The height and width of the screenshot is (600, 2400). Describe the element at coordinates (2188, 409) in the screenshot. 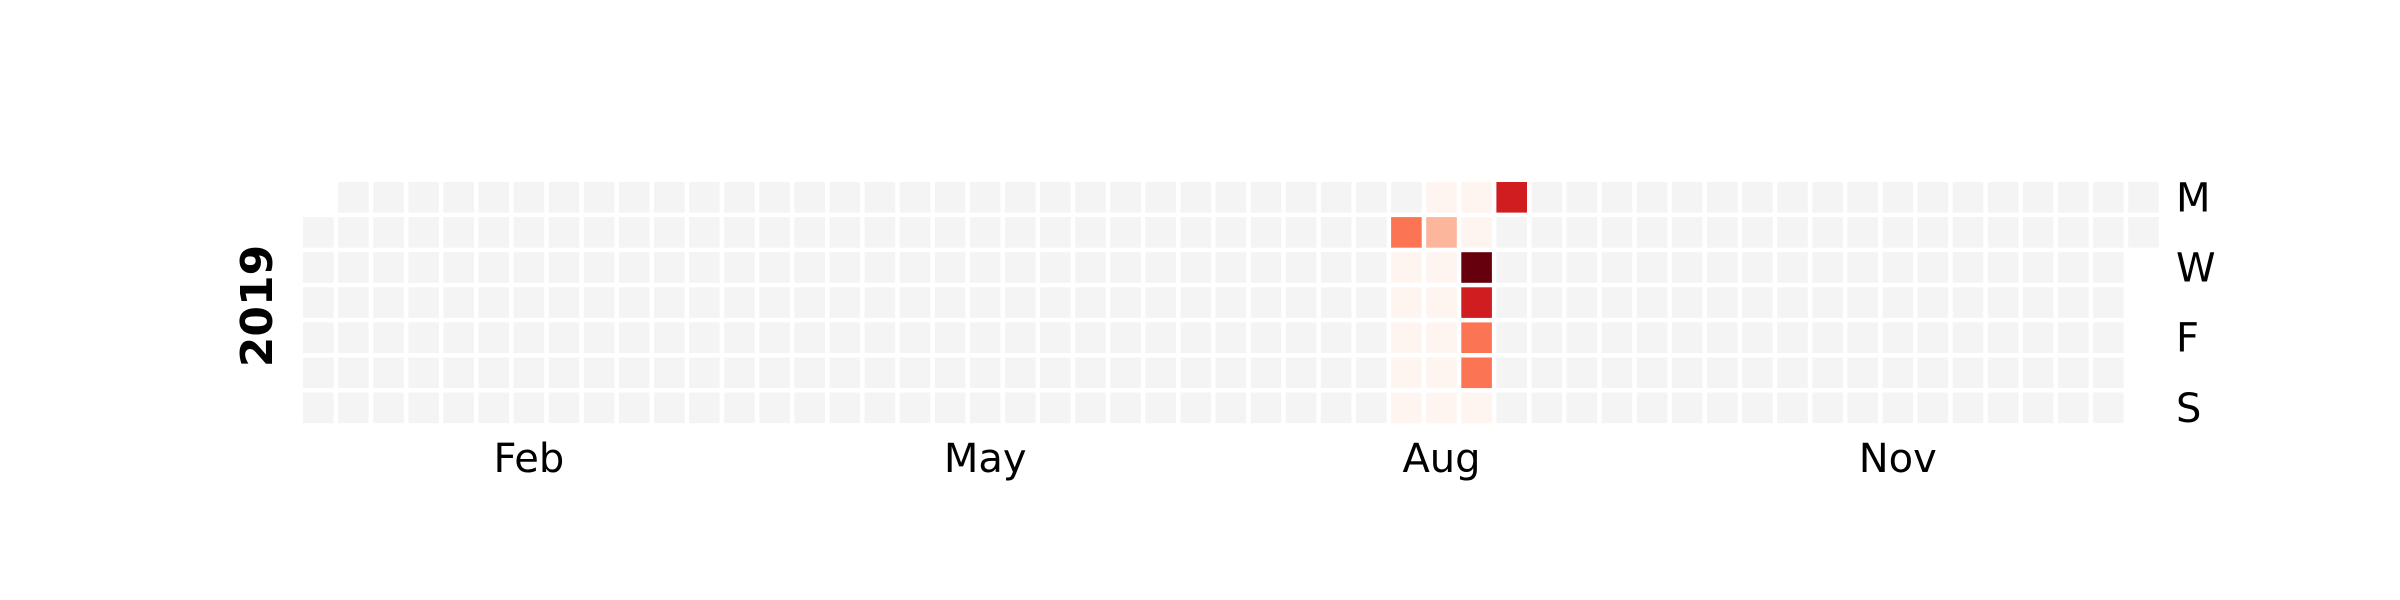

I see `weekday-tick-label: S` at that location.